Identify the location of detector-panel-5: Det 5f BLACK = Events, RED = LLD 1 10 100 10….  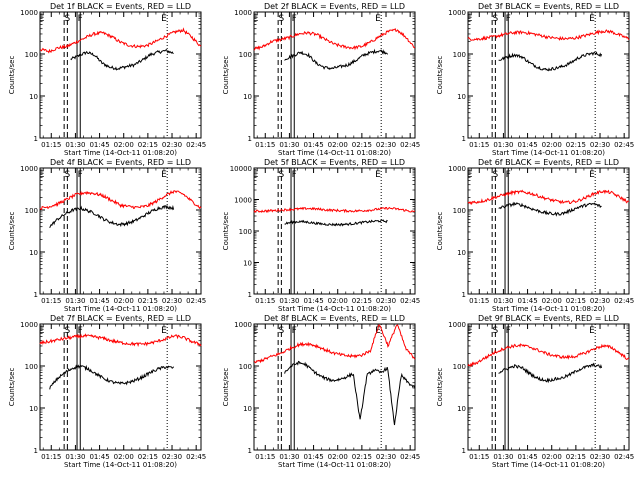
(321, 235).